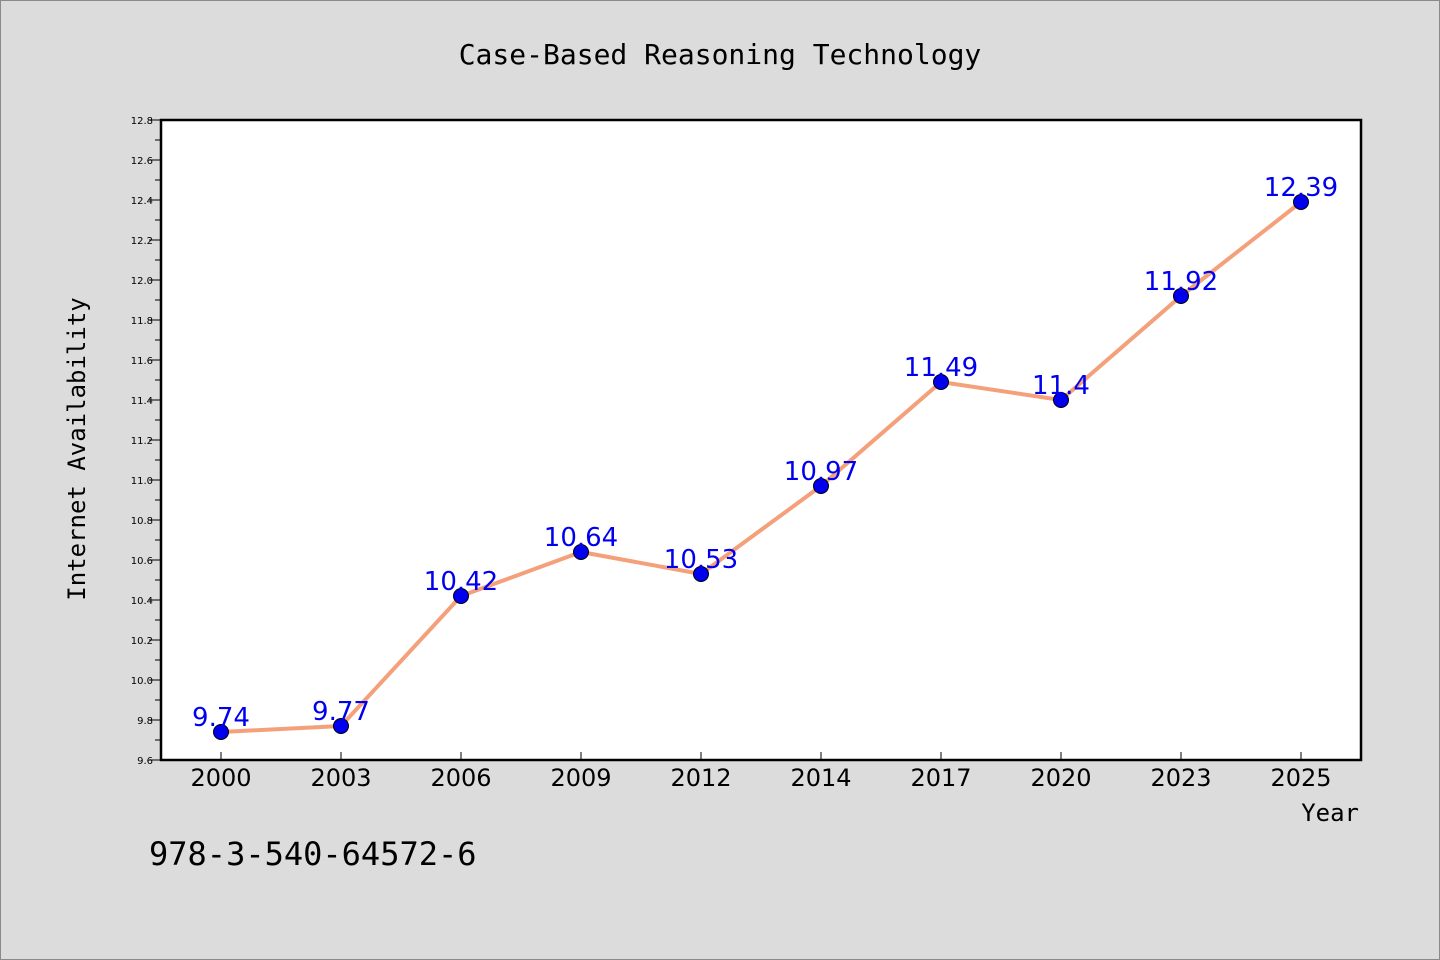 The width and height of the screenshot is (1440, 960). What do you see at coordinates (580, 778) in the screenshot?
I see `x-tick-label: 2009` at bounding box center [580, 778].